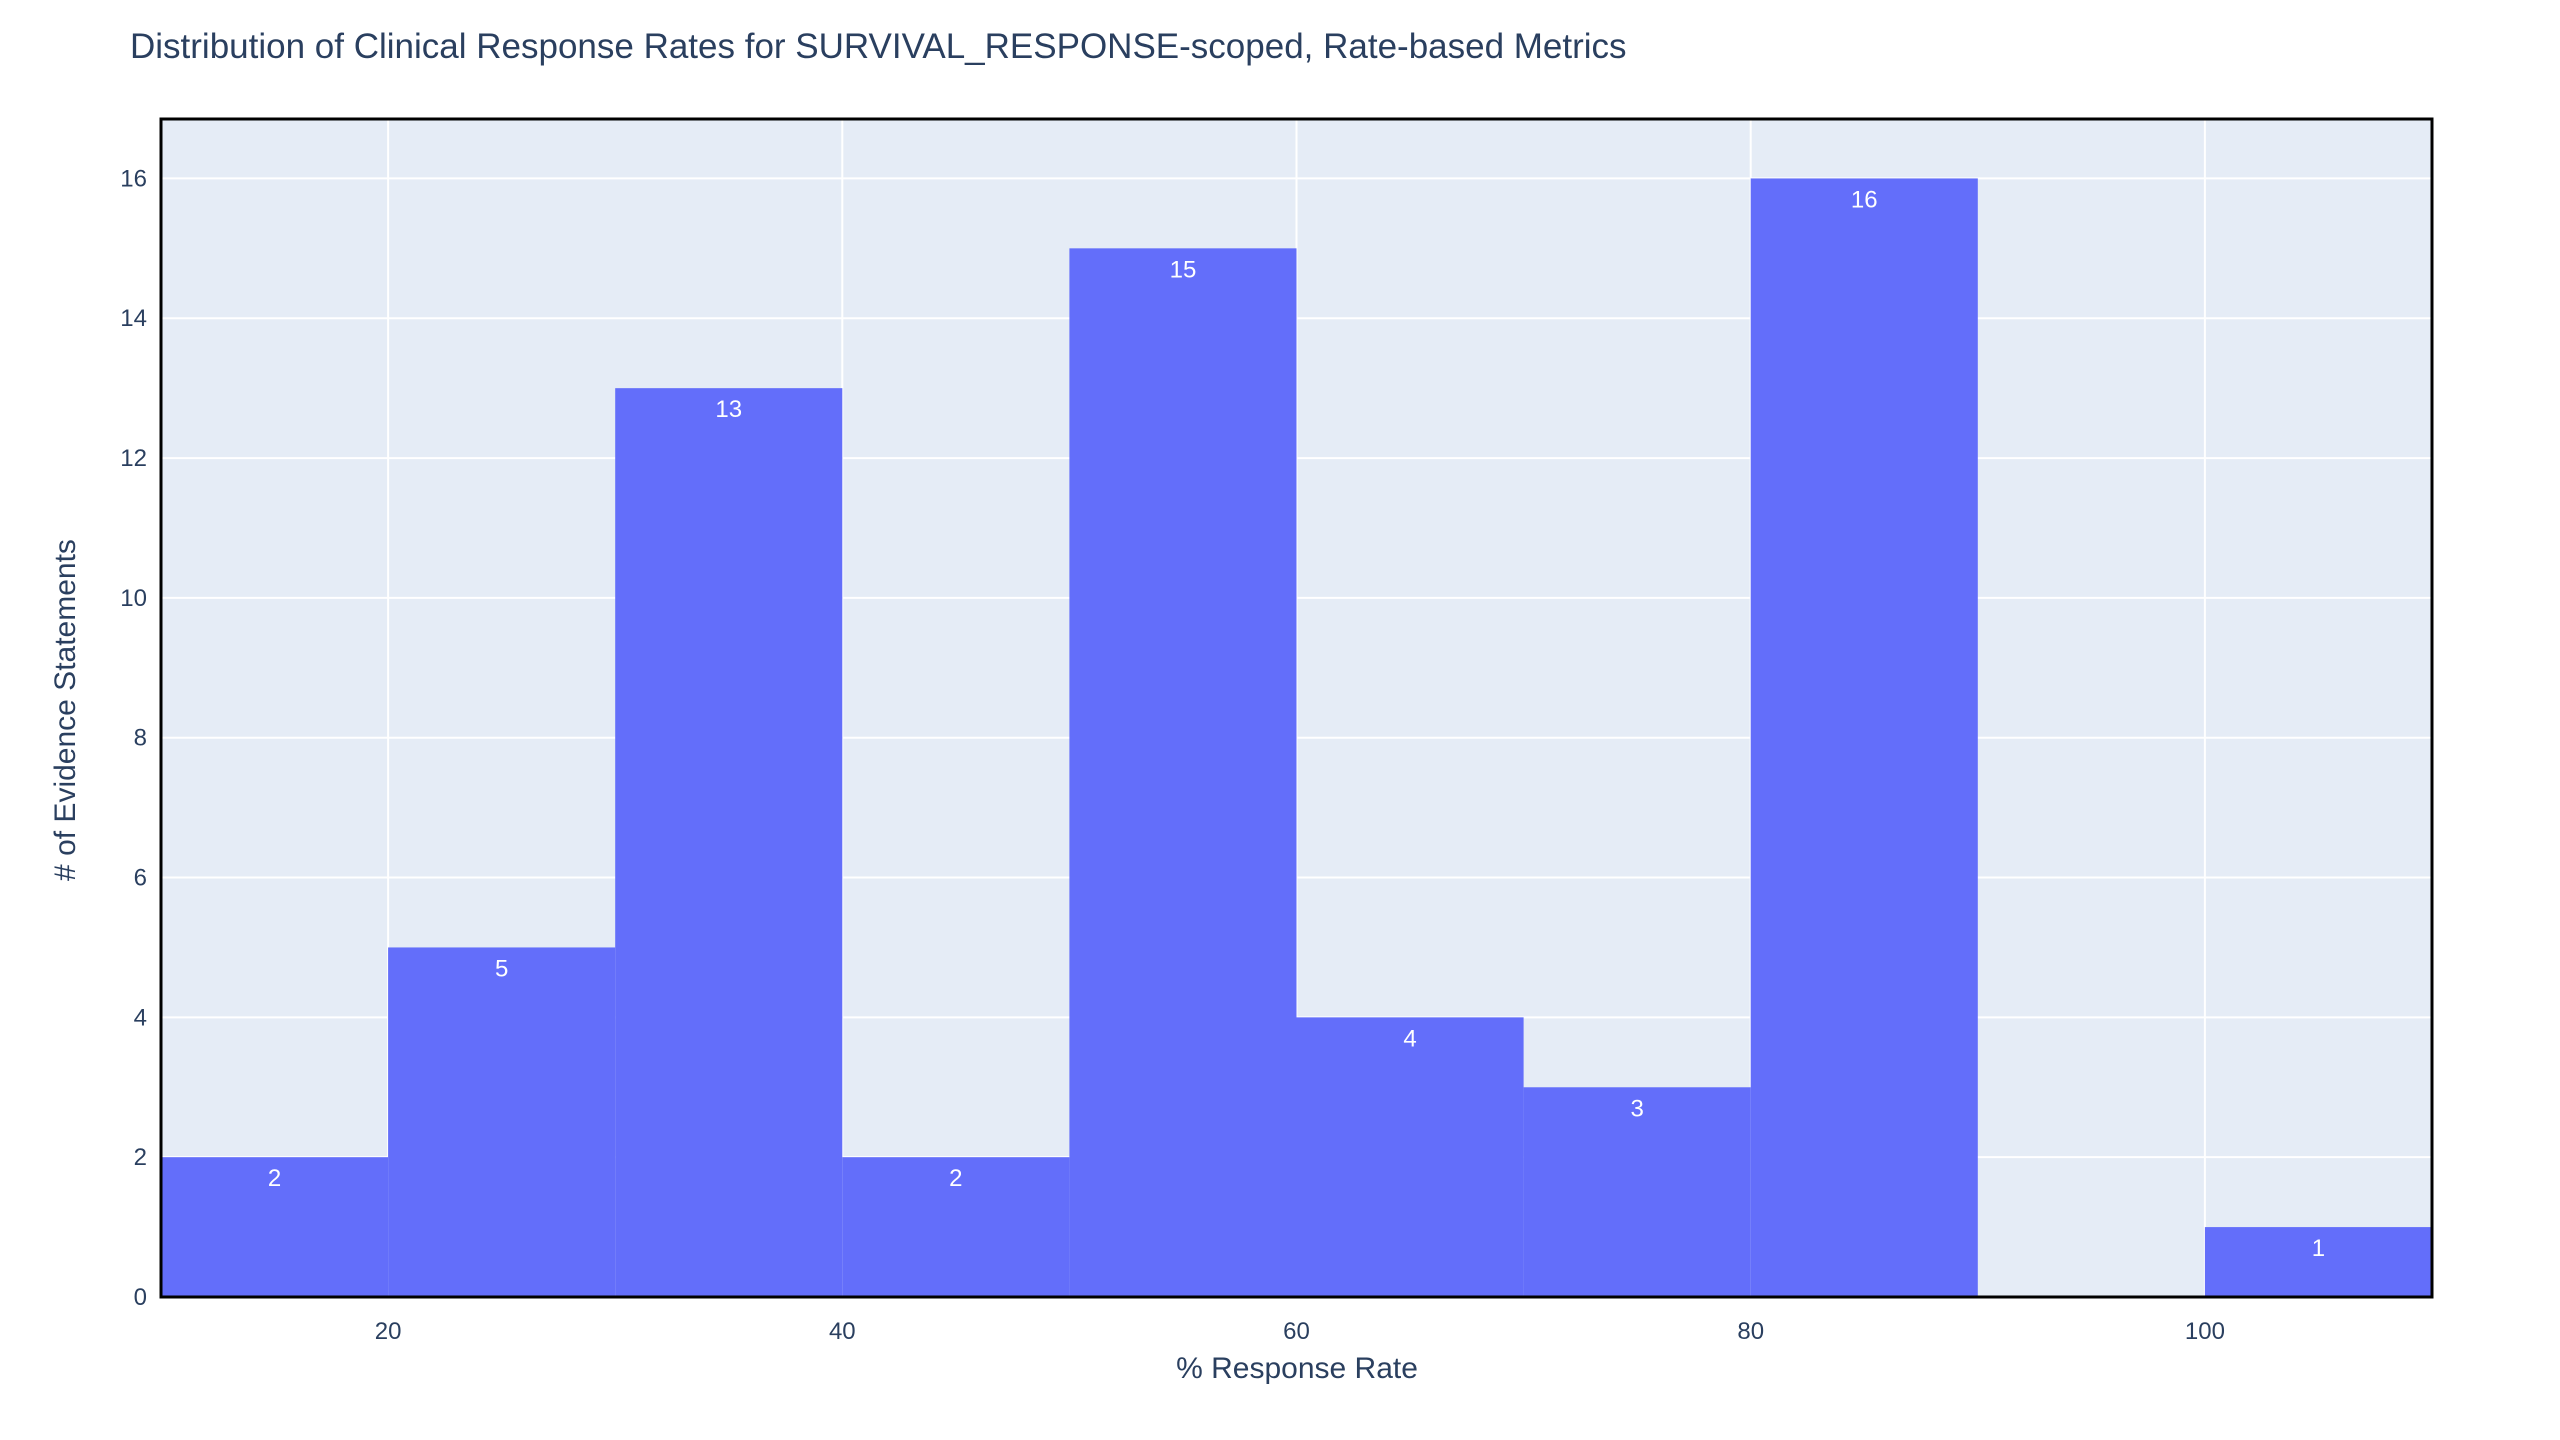 Image resolution: width=2560 pixels, height=1440 pixels. I want to click on bar-value-label: 13, so click(728, 409).